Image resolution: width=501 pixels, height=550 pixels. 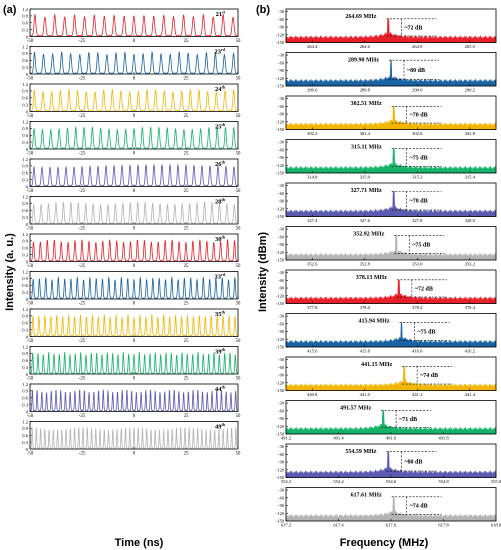 I want to click on harmonic-order-label: 30th, so click(x=220, y=239).